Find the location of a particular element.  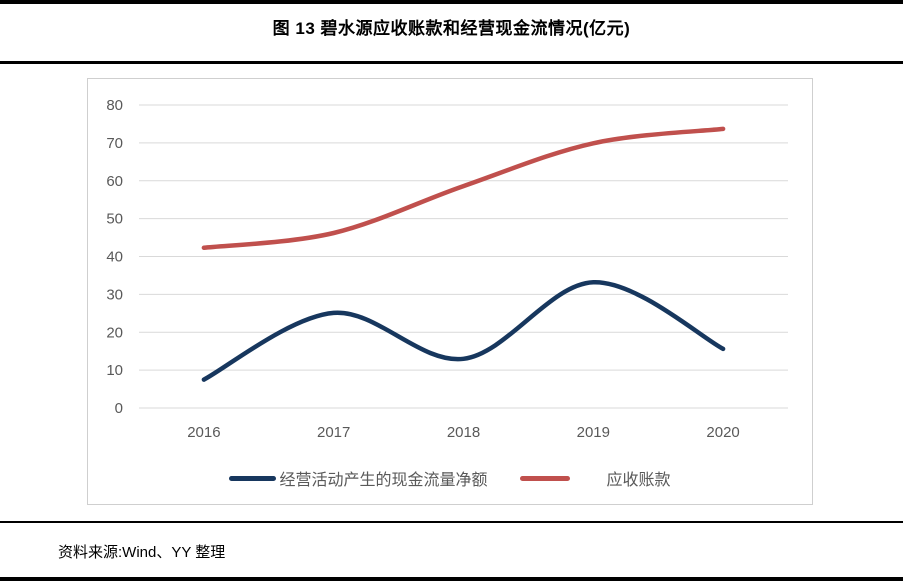

svg-text: 2017 is located at coordinates (333, 432).